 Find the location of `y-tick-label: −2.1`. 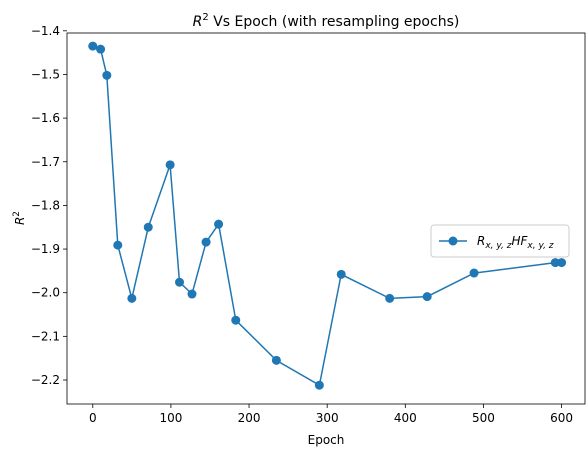

y-tick-label: −2.1 is located at coordinates (45, 336).